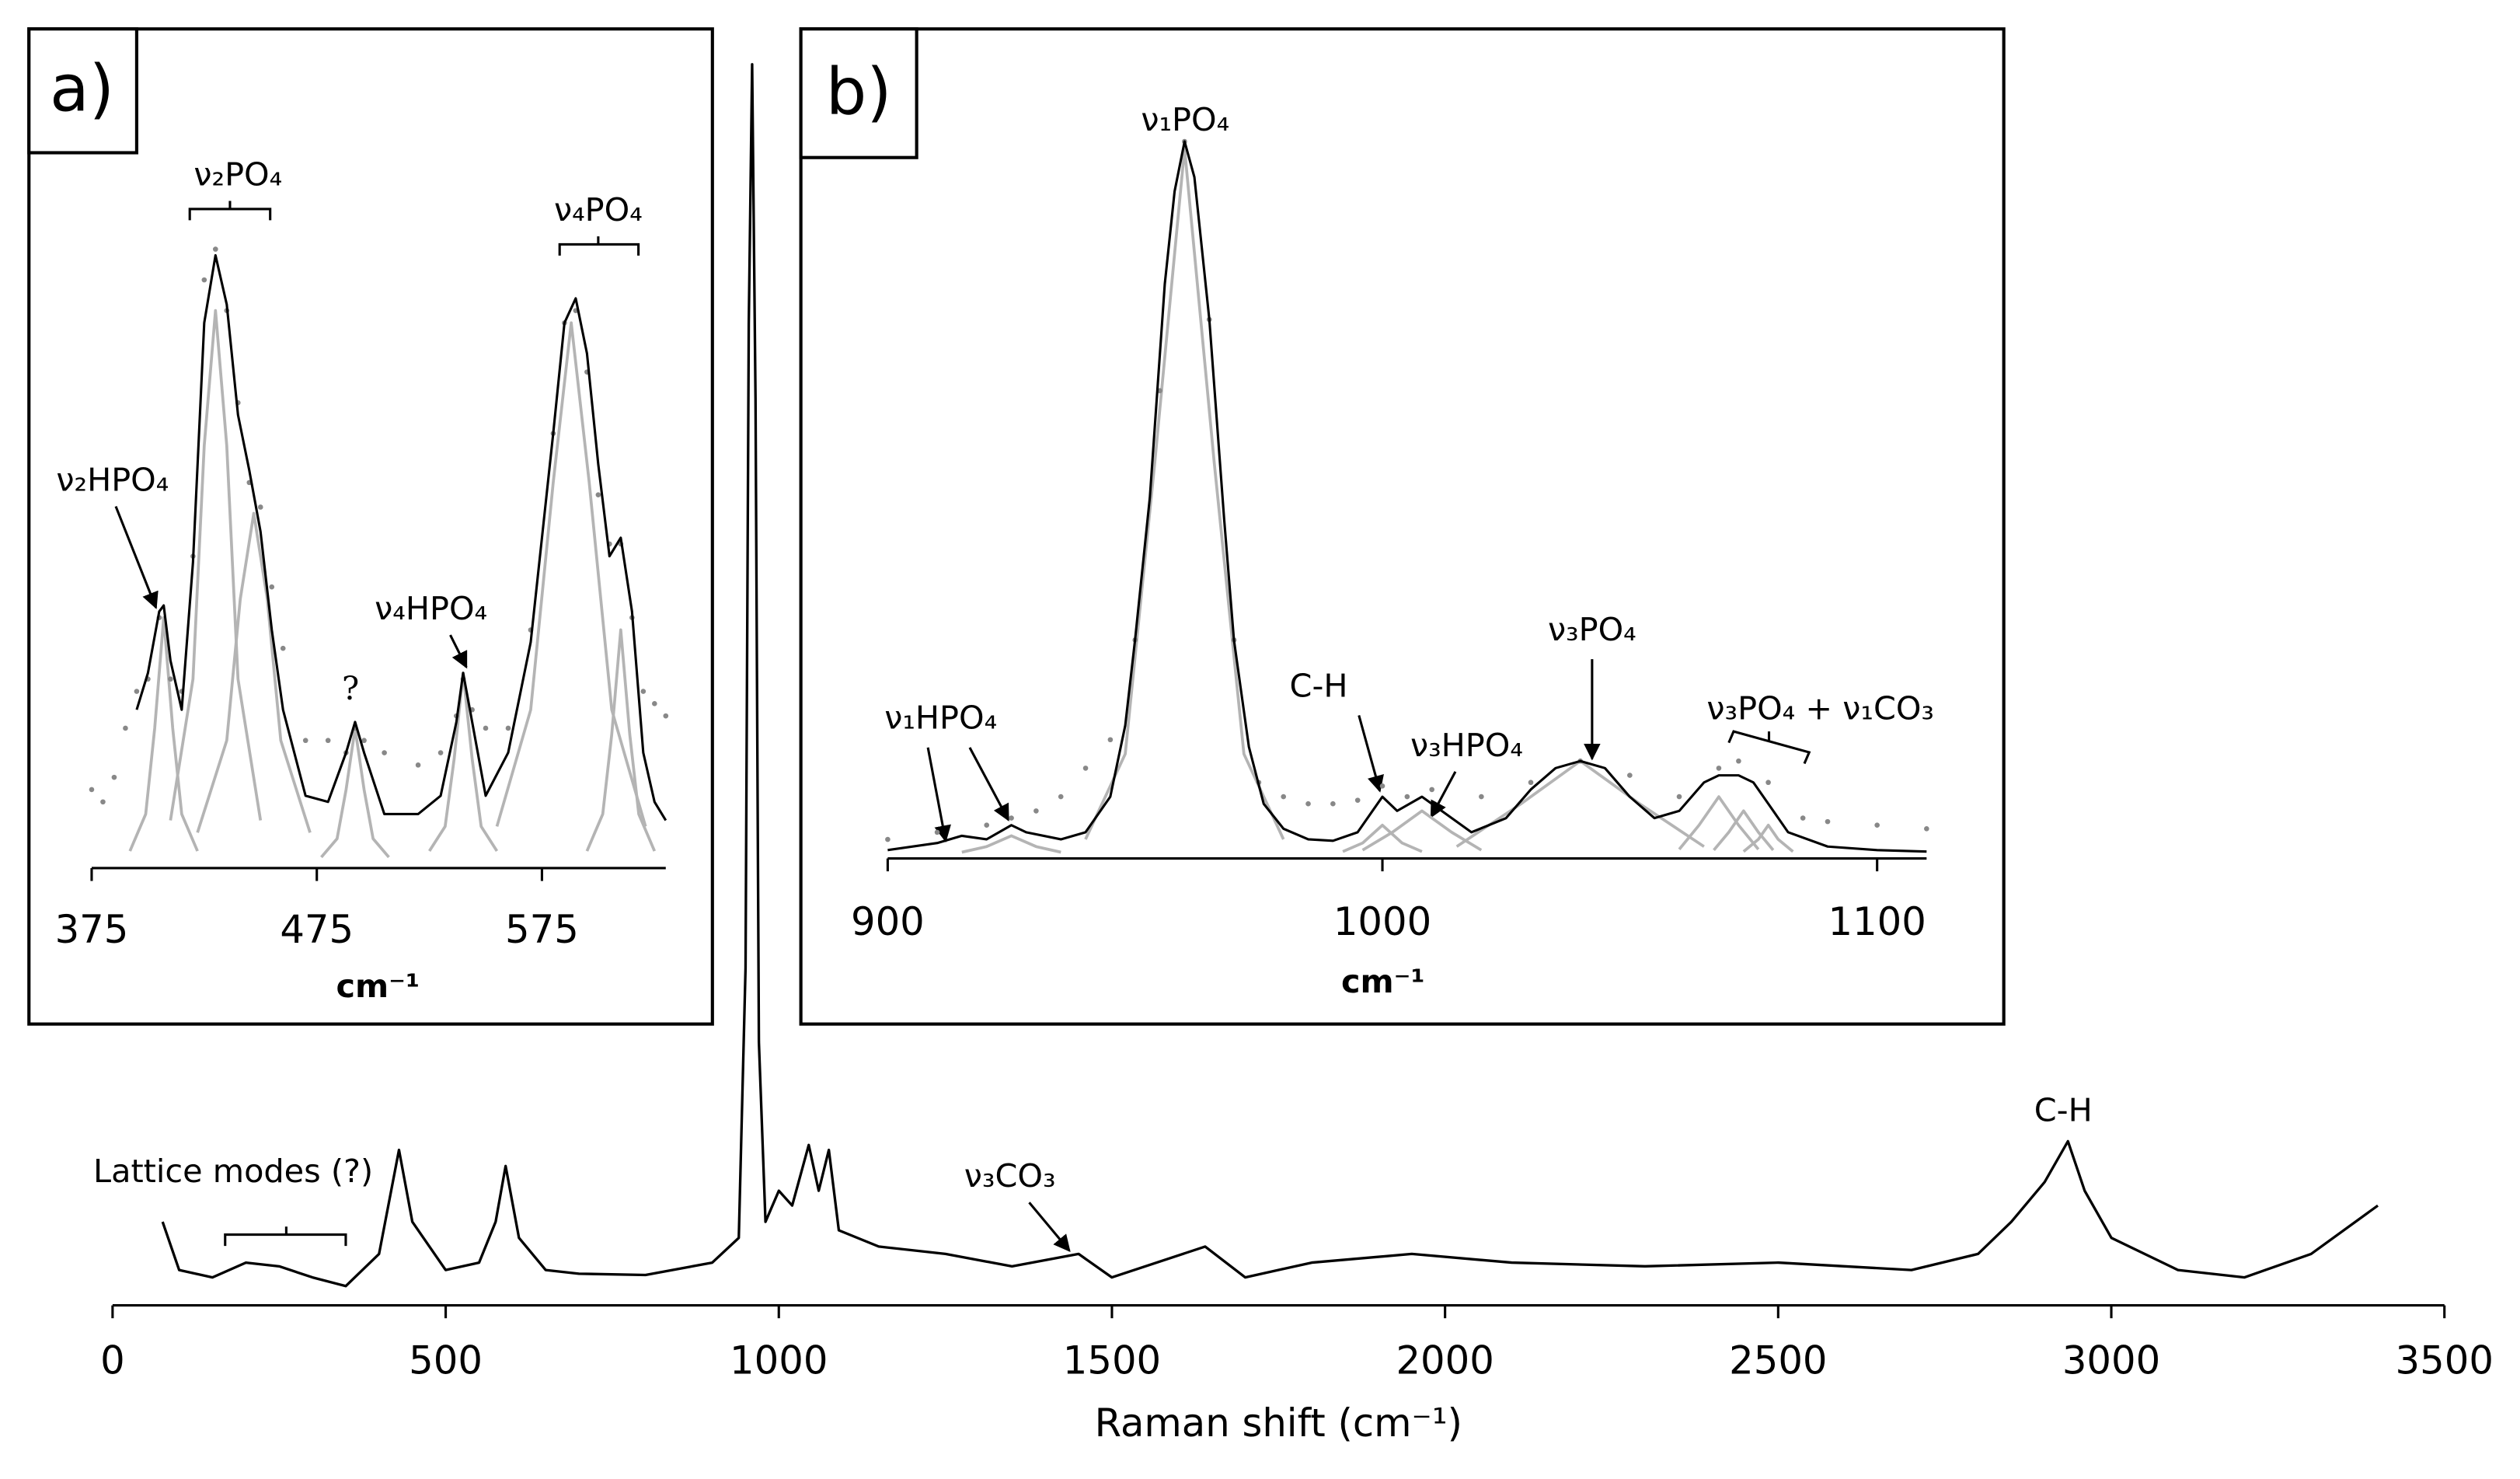 The height and width of the screenshot is (1479, 2520). What do you see at coordinates (1445, 1361) in the screenshot?
I see `x-tick-label: 2000` at bounding box center [1445, 1361].